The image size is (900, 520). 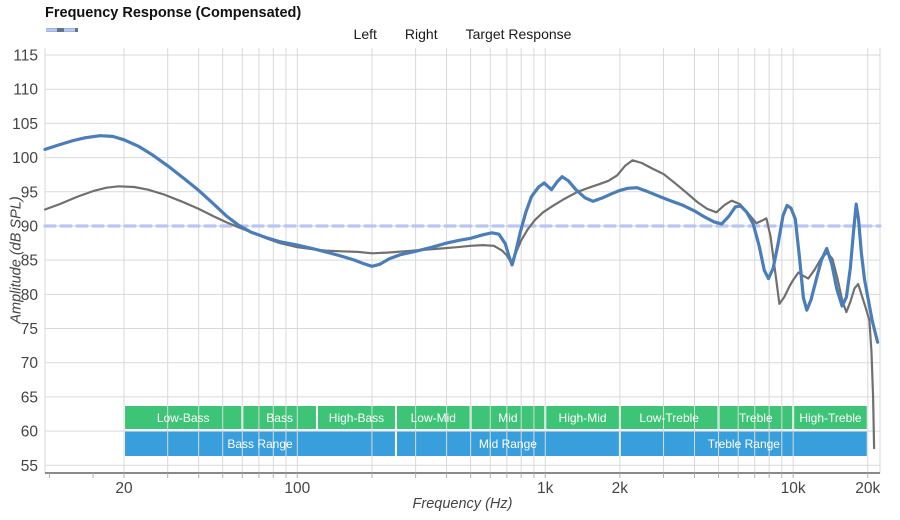 I want to click on band-high-treble, so click(x=830, y=417).